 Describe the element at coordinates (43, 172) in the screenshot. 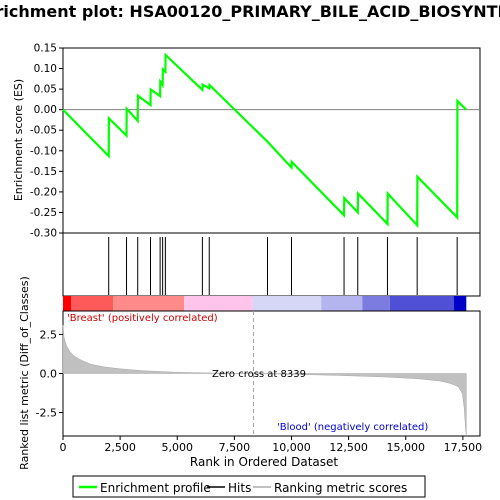

I see `es-y-tick-label: -0.15` at that location.